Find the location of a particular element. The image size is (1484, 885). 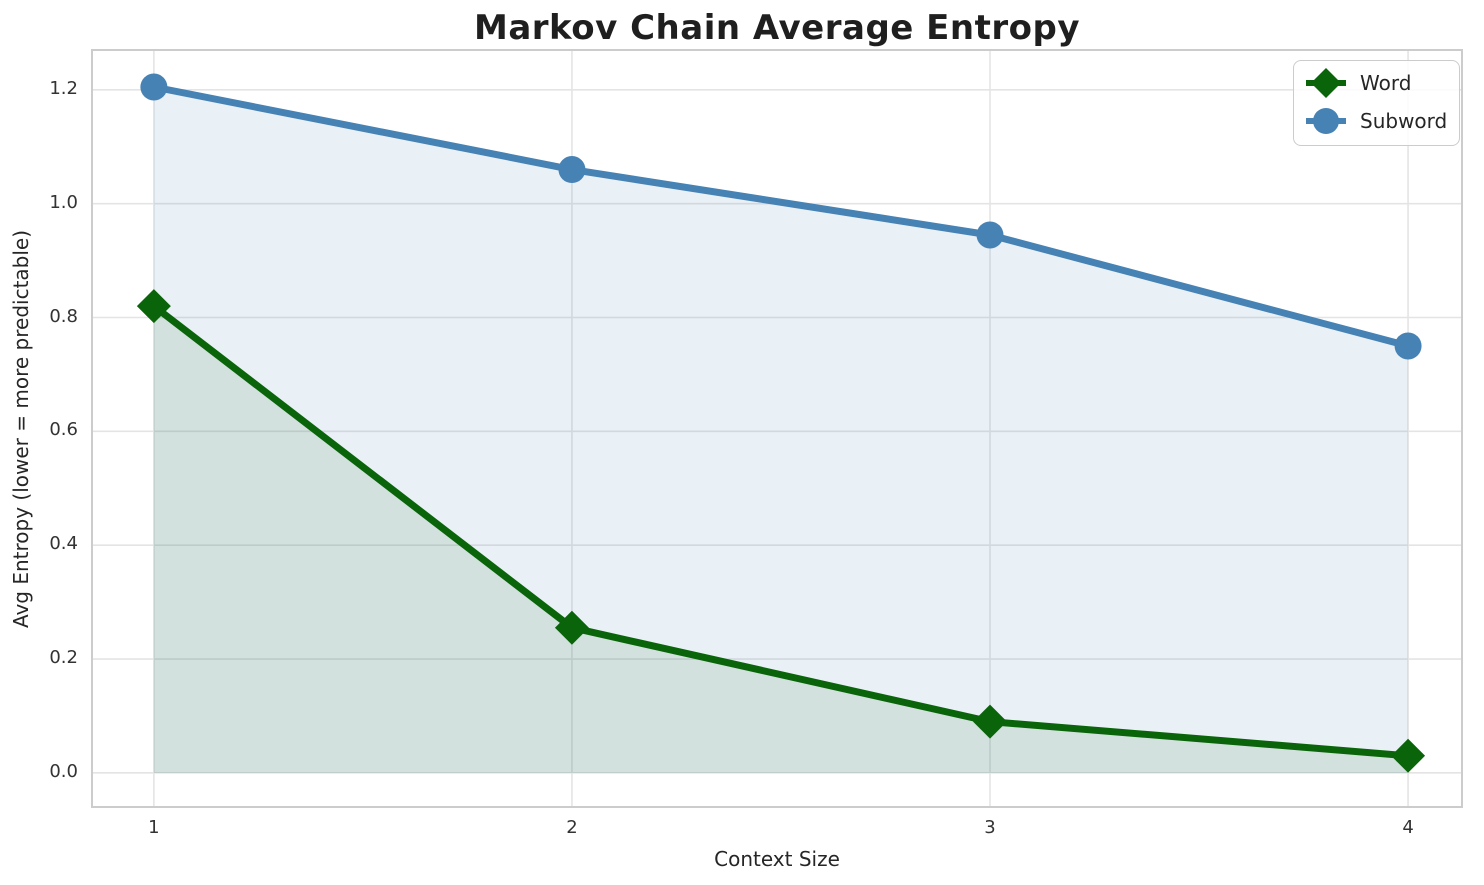

legend-label-subword: Subword is located at coordinates (1404, 121).